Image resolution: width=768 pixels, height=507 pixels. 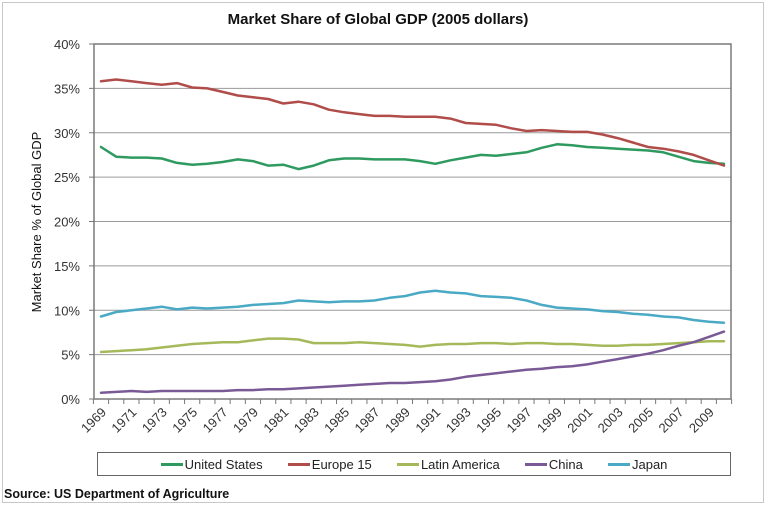 What do you see at coordinates (412, 306) in the screenshot?
I see `series-line-japan` at bounding box center [412, 306].